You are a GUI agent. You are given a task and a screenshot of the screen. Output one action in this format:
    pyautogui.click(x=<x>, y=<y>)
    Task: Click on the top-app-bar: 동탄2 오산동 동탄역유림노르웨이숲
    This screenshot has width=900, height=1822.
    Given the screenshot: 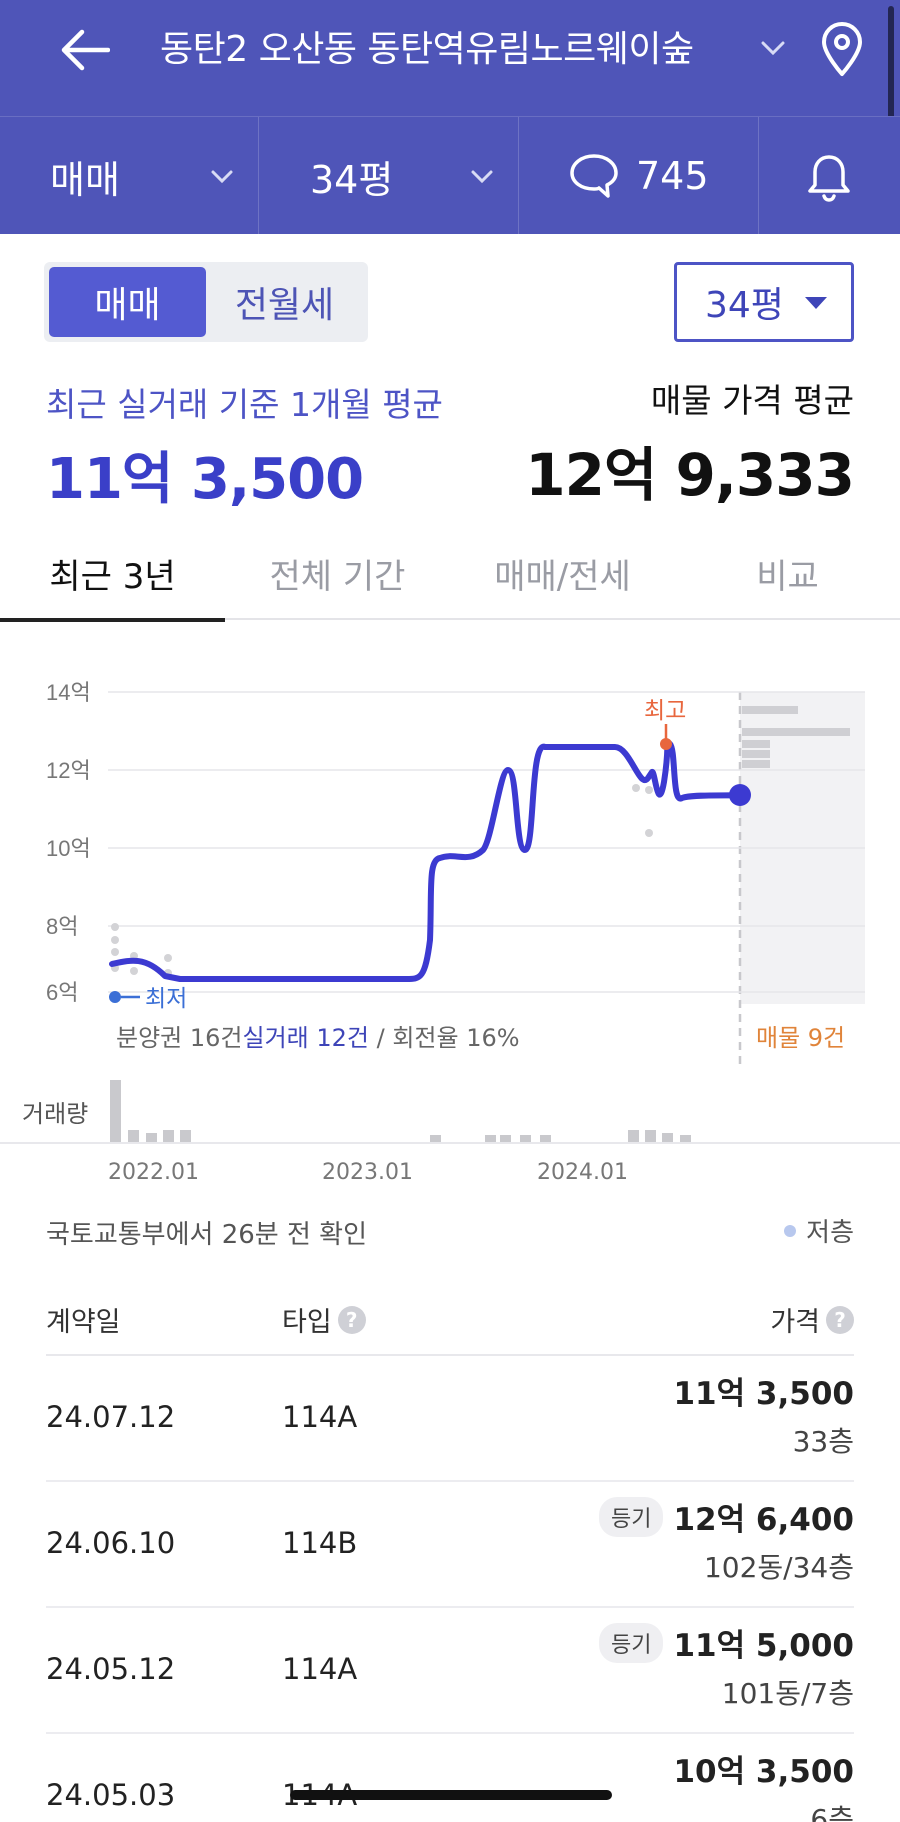 What is the action you would take?
    pyautogui.click(x=450, y=58)
    